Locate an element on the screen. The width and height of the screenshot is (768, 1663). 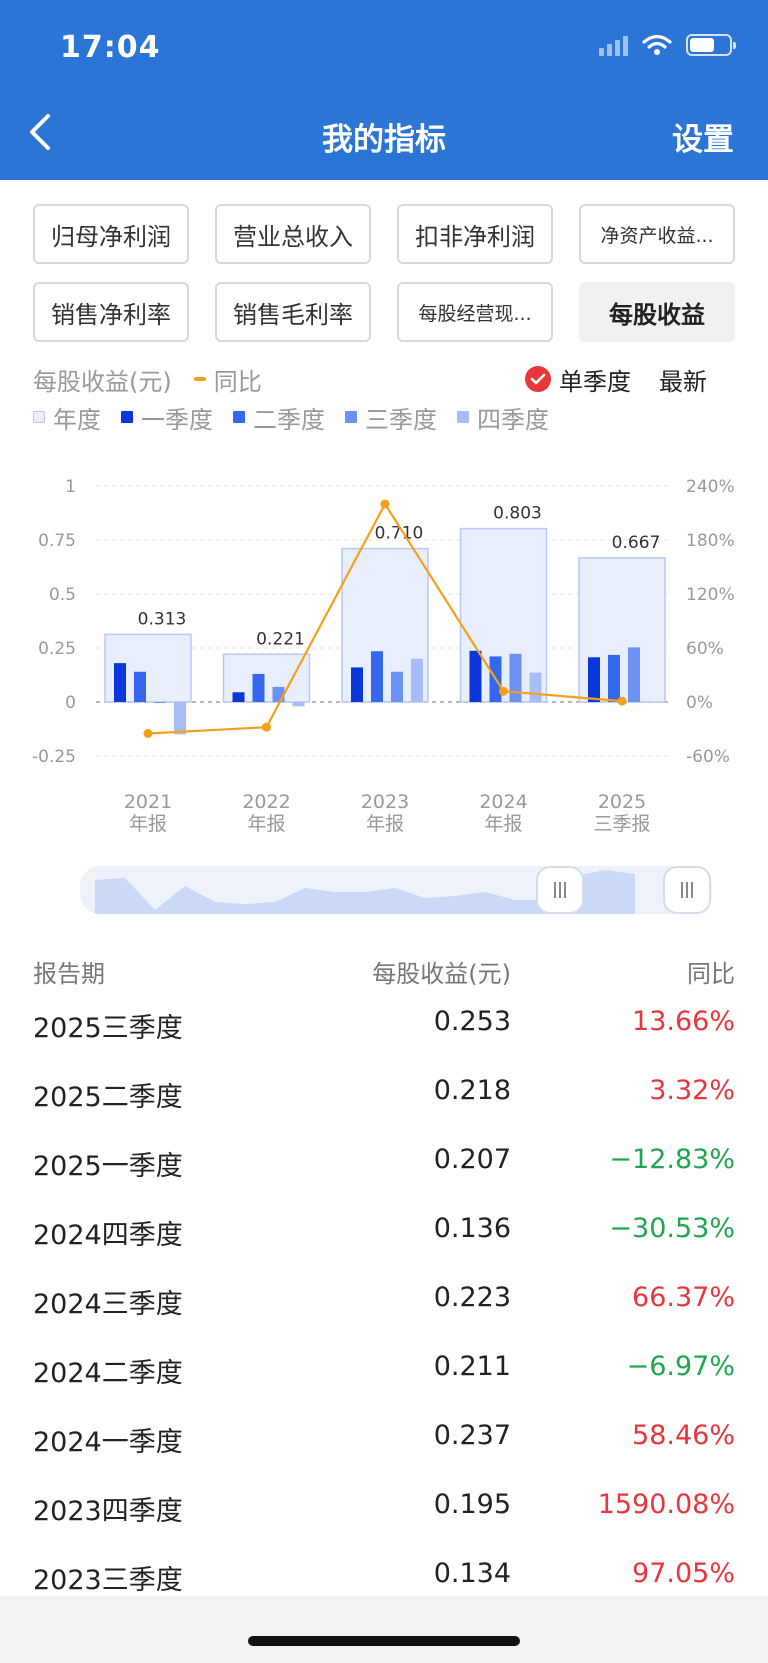
row-yoy-value: 66.37% is located at coordinates (683, 1297).